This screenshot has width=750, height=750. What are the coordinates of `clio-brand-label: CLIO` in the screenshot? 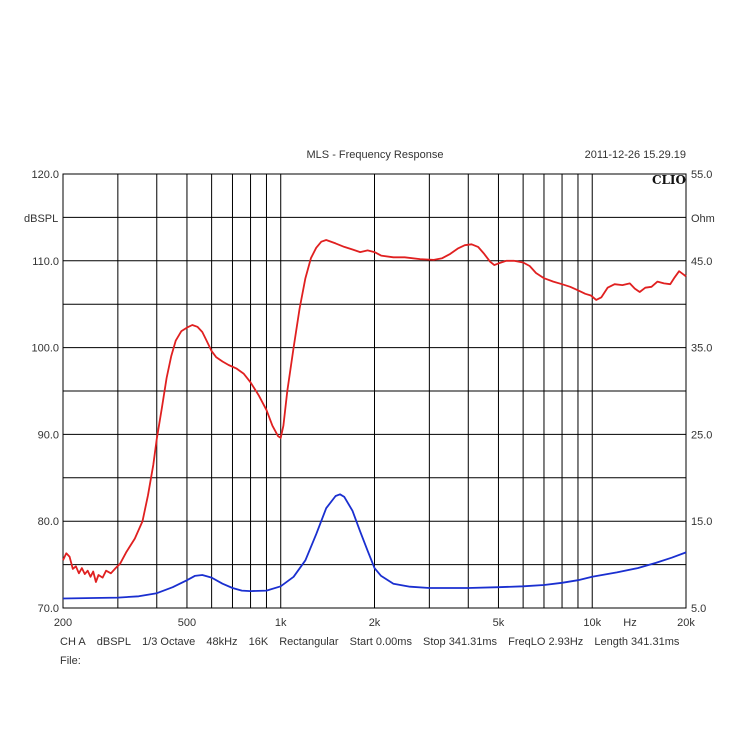 It's located at (669, 180).